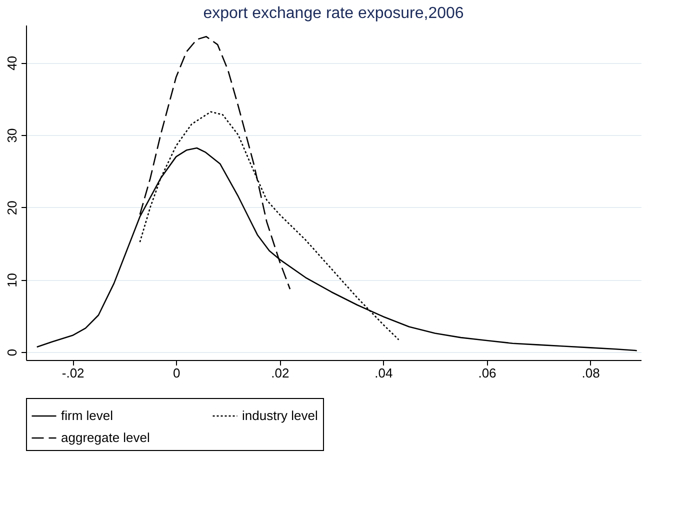 Image resolution: width=696 pixels, height=511 pixels. What do you see at coordinates (591, 373) in the screenshot?
I see `x-tick-label: .08` at bounding box center [591, 373].